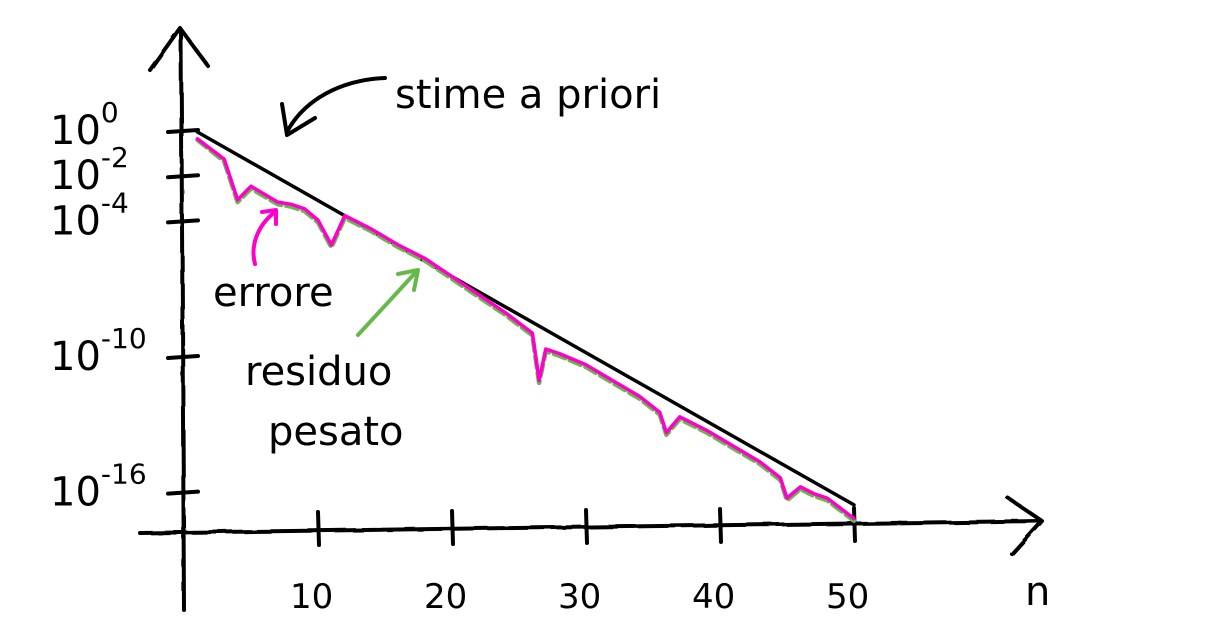 This screenshot has height=644, width=1205. I want to click on y-axis-arrowhead, so click(179, 49).